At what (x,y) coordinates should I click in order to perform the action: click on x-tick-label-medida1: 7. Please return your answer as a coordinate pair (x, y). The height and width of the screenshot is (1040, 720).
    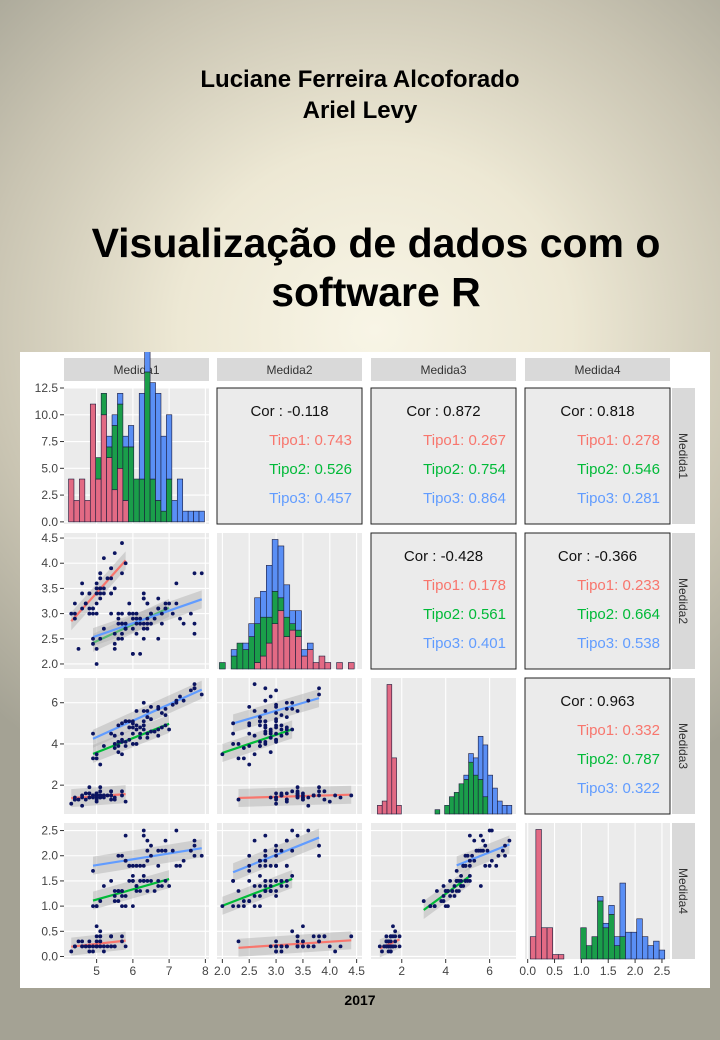
    Looking at the image, I should click on (169, 971).